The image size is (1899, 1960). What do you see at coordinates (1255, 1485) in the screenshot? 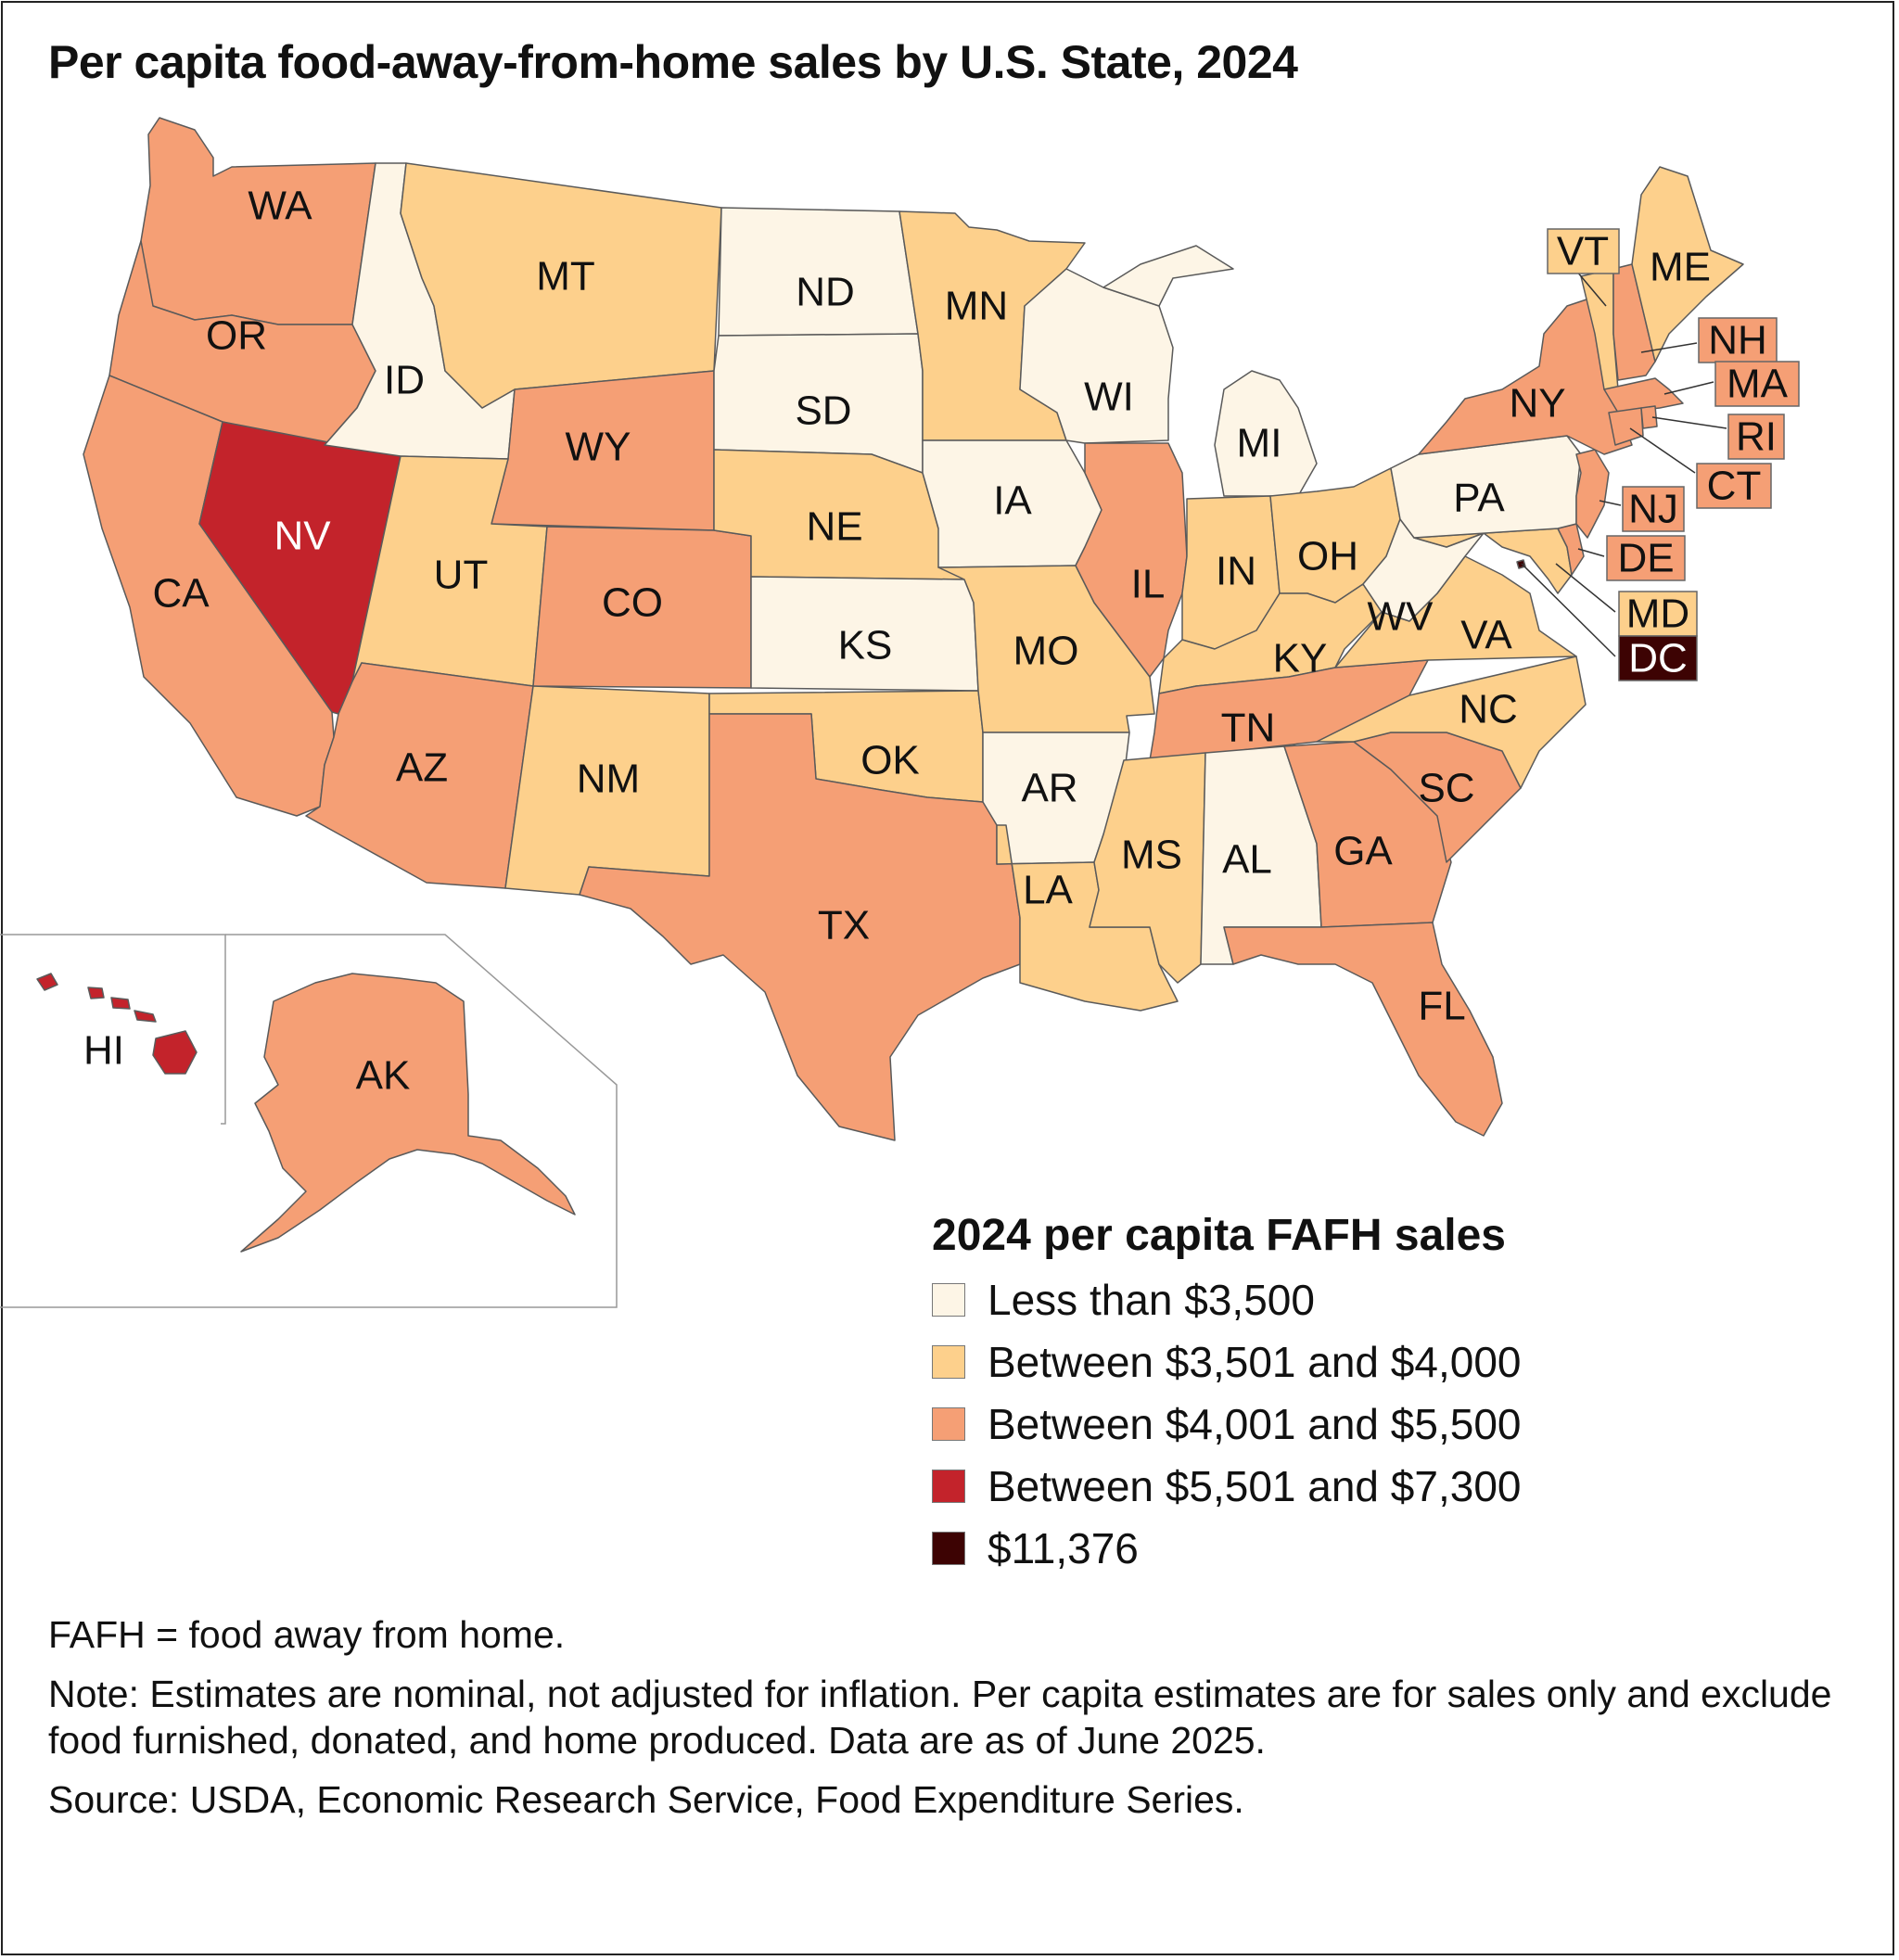
I see `legend-label: Between $5,501 and $7,300` at bounding box center [1255, 1485].